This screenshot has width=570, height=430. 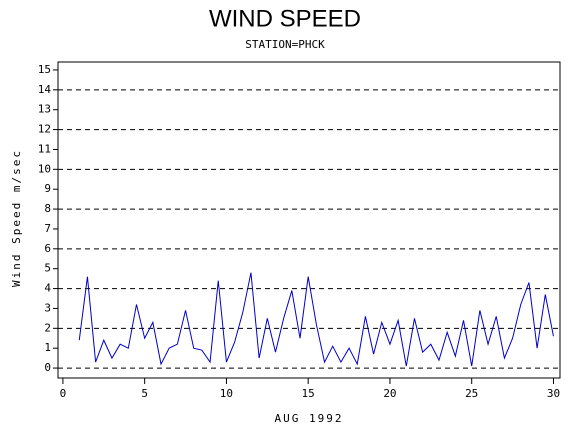 I want to click on x-tick-label: 20, so click(x=389, y=393).